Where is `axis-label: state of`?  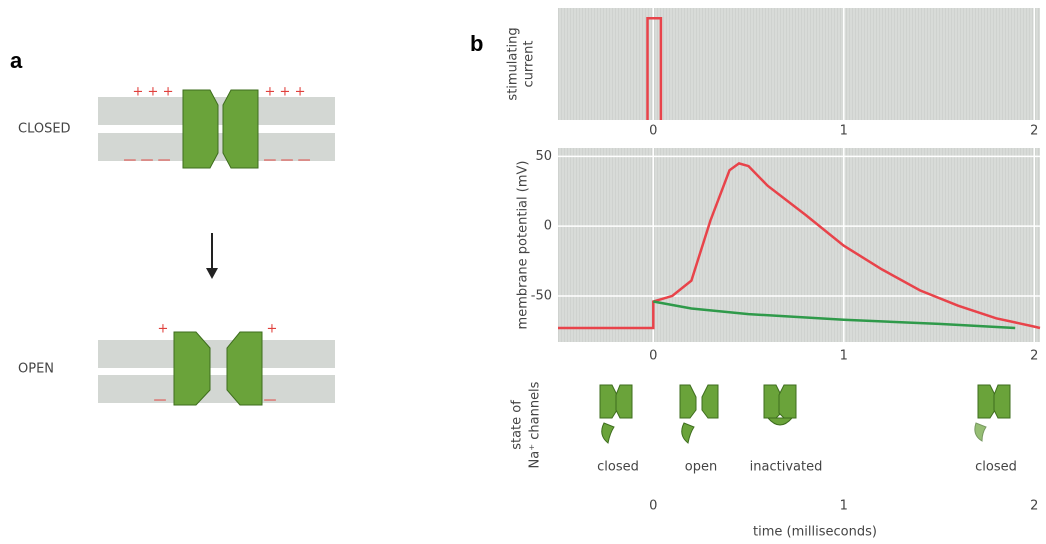
axis-label: state of is located at coordinates (517, 425).